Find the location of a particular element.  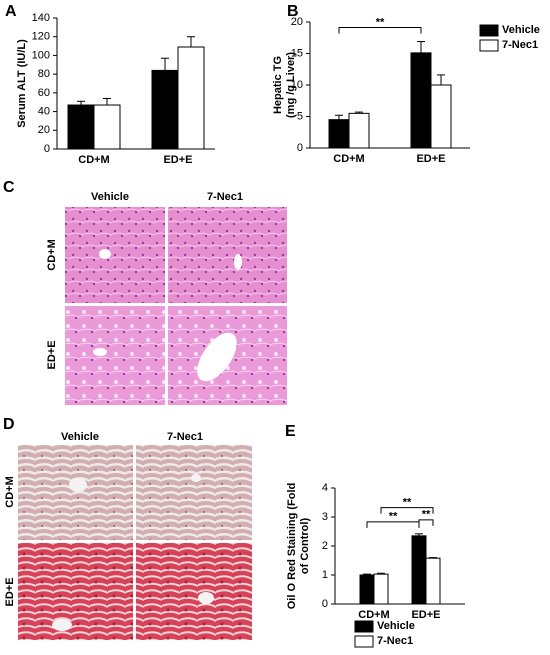

y-tick-label: 120 is located at coordinates (41, 37).